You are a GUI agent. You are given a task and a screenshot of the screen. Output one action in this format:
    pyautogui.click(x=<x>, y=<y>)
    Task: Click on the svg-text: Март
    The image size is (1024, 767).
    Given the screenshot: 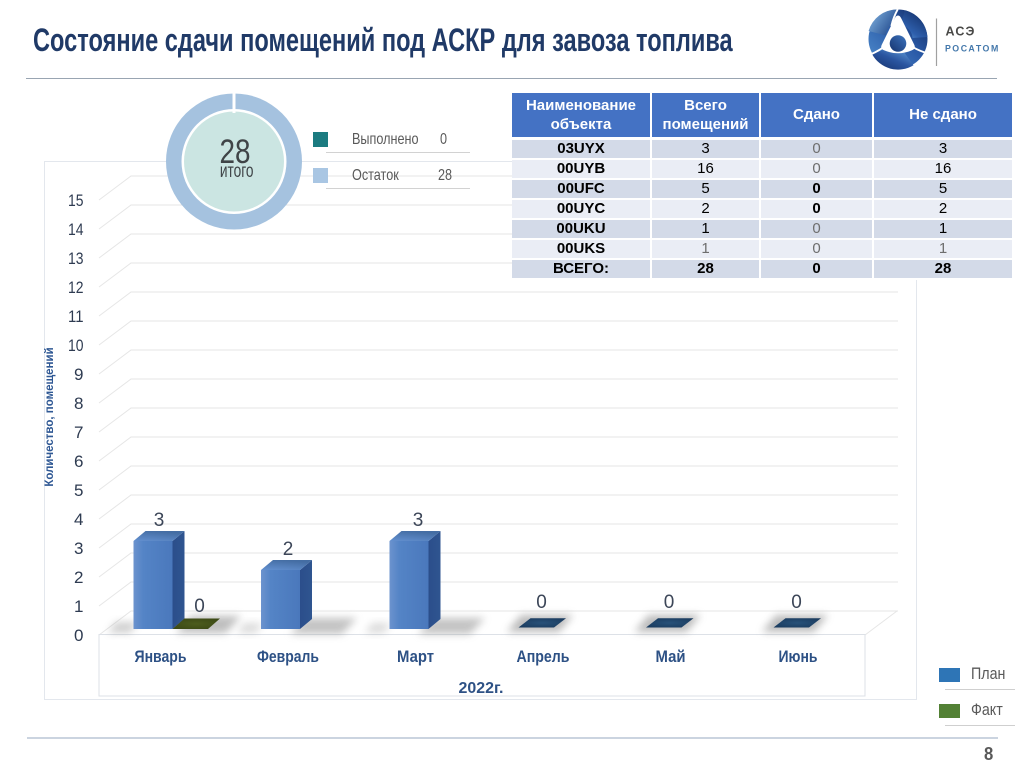 What is the action you would take?
    pyautogui.click(x=415, y=656)
    